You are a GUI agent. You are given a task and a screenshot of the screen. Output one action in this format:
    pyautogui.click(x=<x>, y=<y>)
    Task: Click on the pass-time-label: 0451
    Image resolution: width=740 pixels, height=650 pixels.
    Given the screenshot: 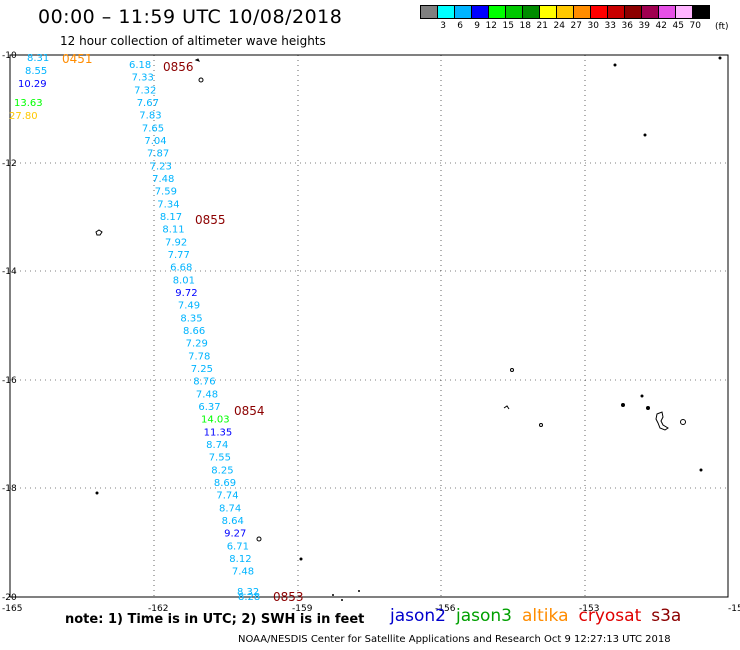 What is the action you would take?
    pyautogui.click(x=77, y=59)
    